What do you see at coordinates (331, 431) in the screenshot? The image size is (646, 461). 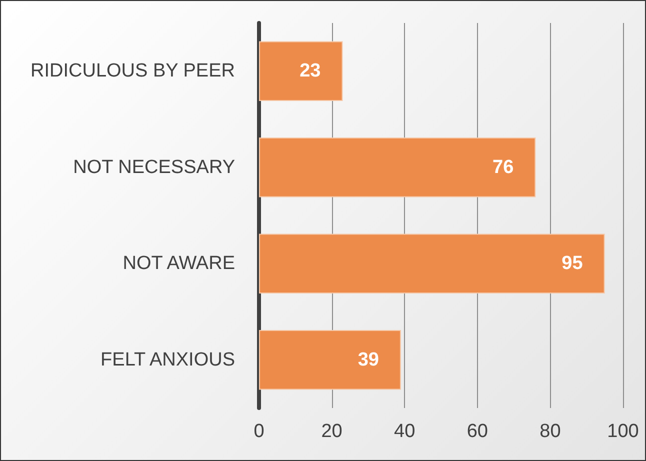 I see `x-tick-label: 20` at bounding box center [331, 431].